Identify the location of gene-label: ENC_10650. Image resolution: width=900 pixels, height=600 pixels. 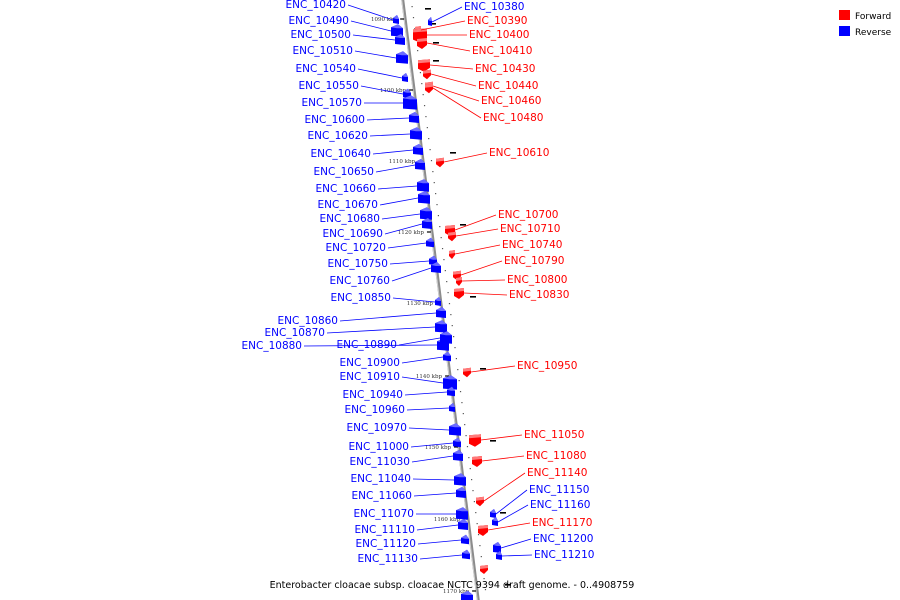
(365, 171).